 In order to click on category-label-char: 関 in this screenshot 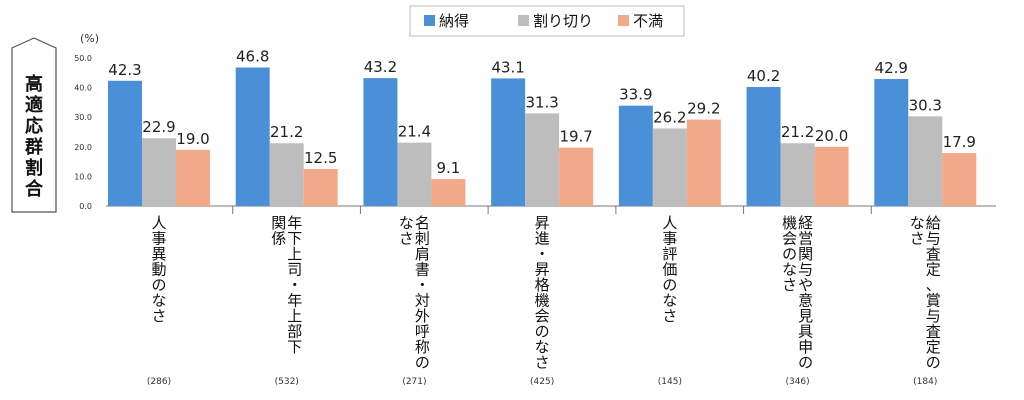, I will do `click(805, 254)`.